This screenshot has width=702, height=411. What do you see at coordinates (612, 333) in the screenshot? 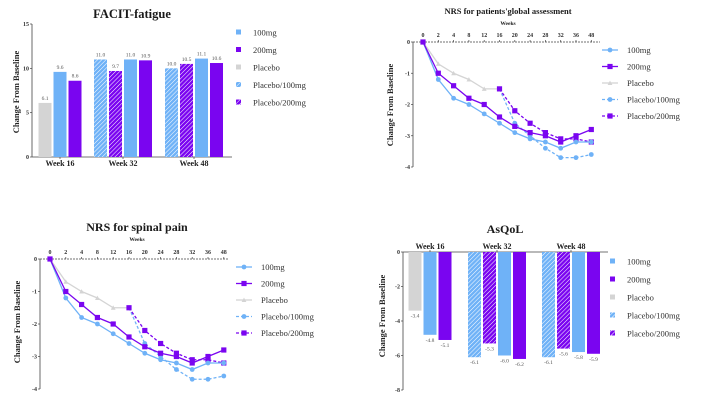
I see `legend-swatch-placebo-200mg` at bounding box center [612, 333].